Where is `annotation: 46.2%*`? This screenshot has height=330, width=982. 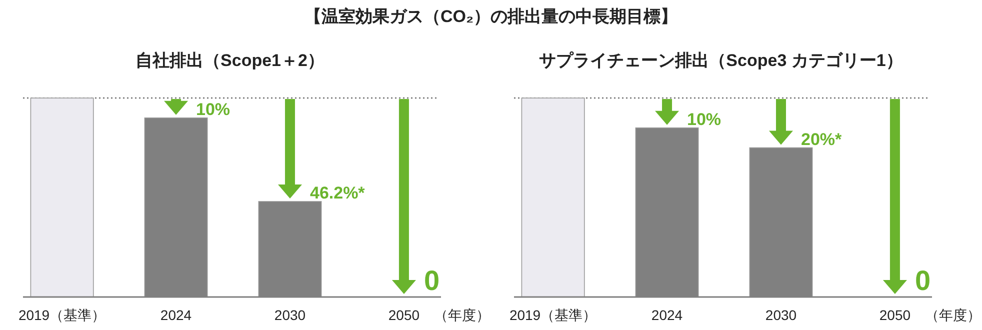 annotation: 46.2%* is located at coordinates (338, 192).